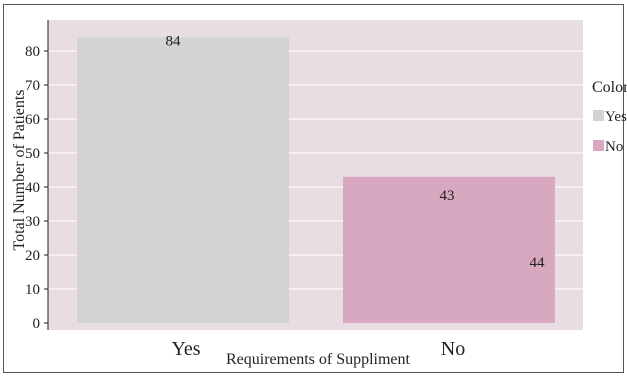 The image size is (627, 379). Describe the element at coordinates (32, 290) in the screenshot. I see `y-tick-label: 10` at that location.